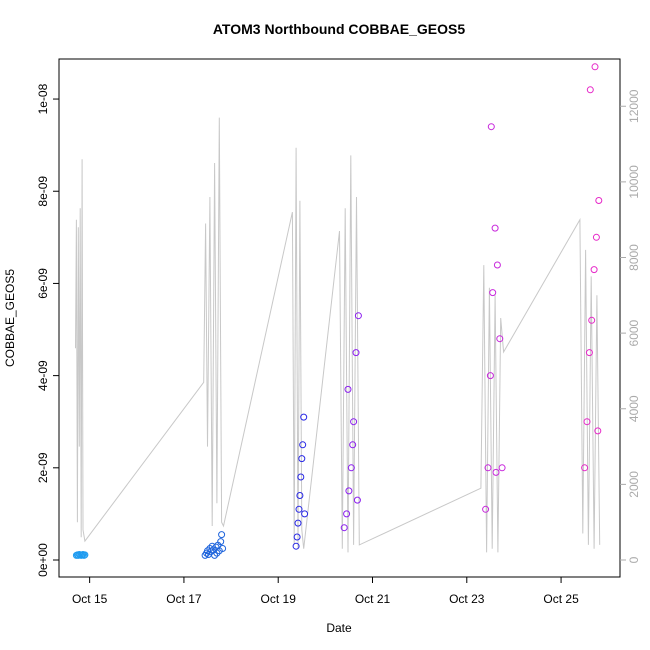  What do you see at coordinates (467, 599) in the screenshot?
I see `x-tick-label: Oct 23` at bounding box center [467, 599].